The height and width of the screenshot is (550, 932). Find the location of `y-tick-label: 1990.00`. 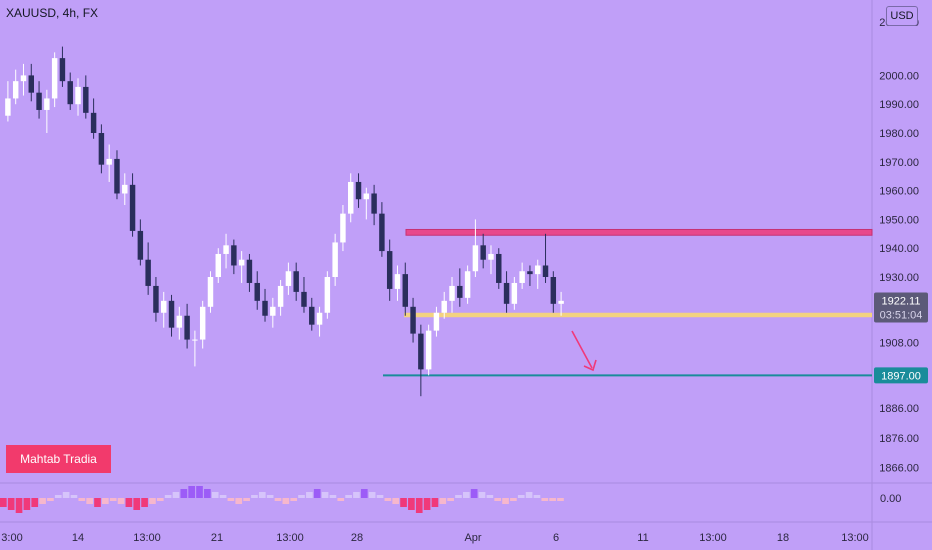

y-tick-label: 1990.00 is located at coordinates (899, 105).